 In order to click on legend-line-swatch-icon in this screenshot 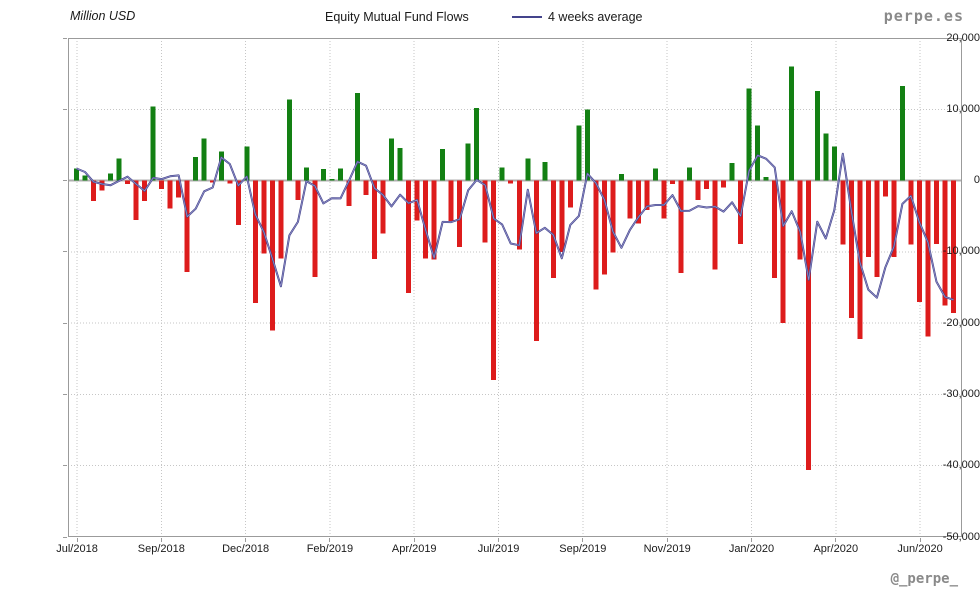, I will do `click(527, 17)`.